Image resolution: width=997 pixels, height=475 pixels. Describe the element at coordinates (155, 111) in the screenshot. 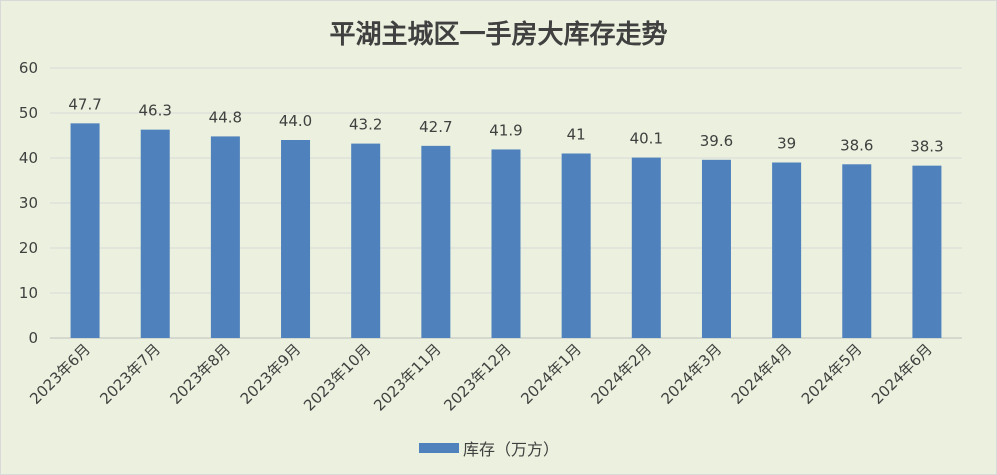

I see `data-label: 46.3` at that location.